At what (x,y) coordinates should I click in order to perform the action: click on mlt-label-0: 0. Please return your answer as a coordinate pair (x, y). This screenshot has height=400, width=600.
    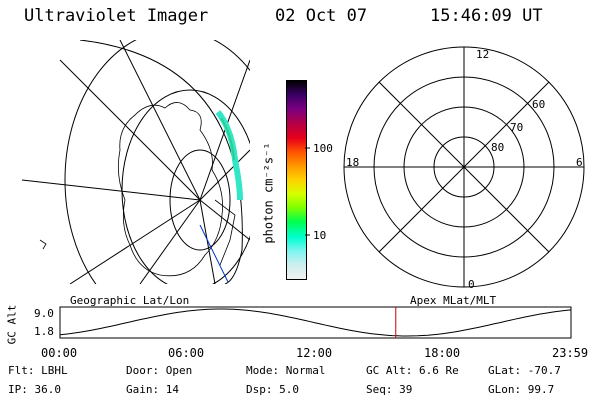
    Looking at the image, I should click on (471, 284).